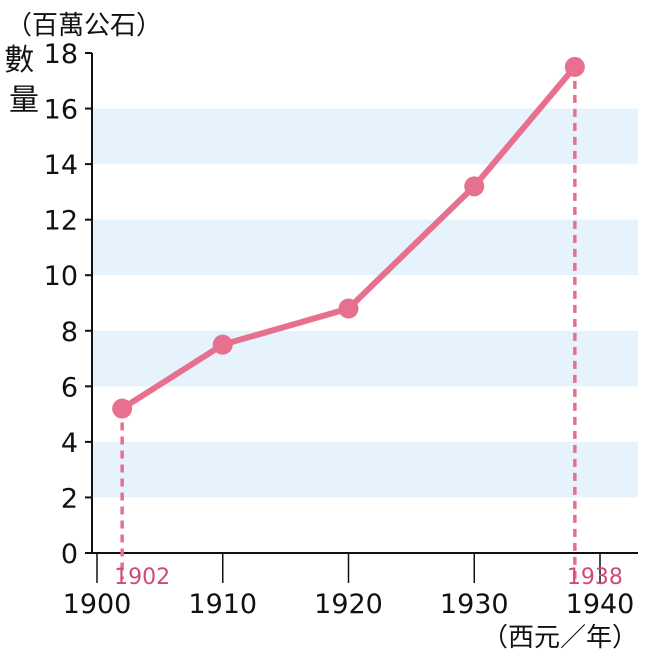 The width and height of the screenshot is (650, 656). I want to click on highlight-label-1938: 1938, so click(595, 577).